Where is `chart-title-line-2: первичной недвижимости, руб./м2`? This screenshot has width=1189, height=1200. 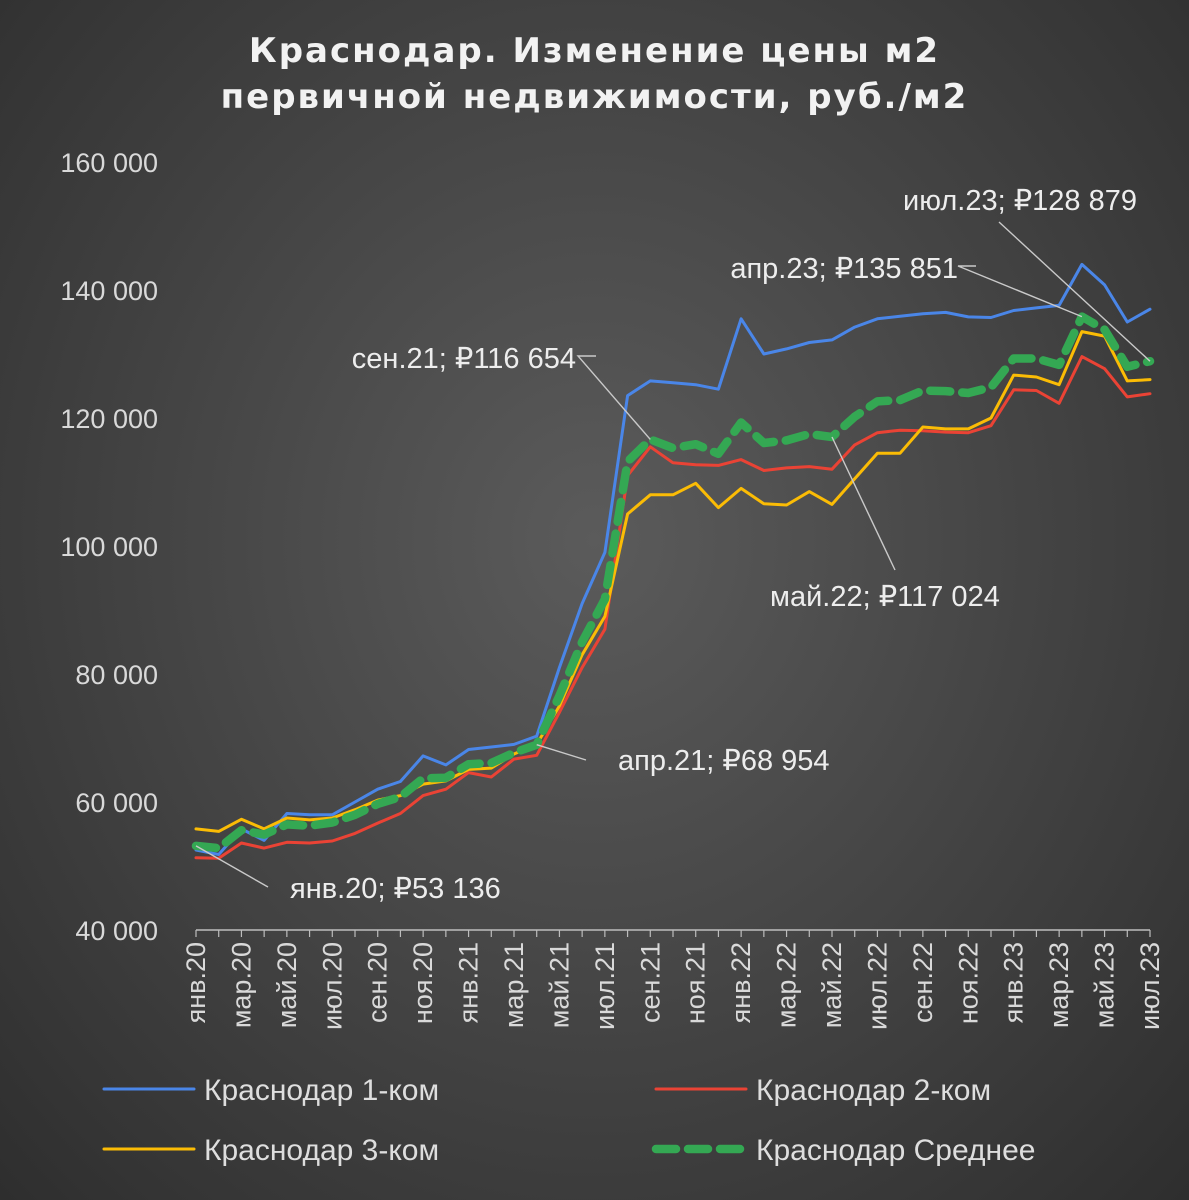
chart-title-line-2: первичной недвижимости, руб./м2 is located at coordinates (594, 97).